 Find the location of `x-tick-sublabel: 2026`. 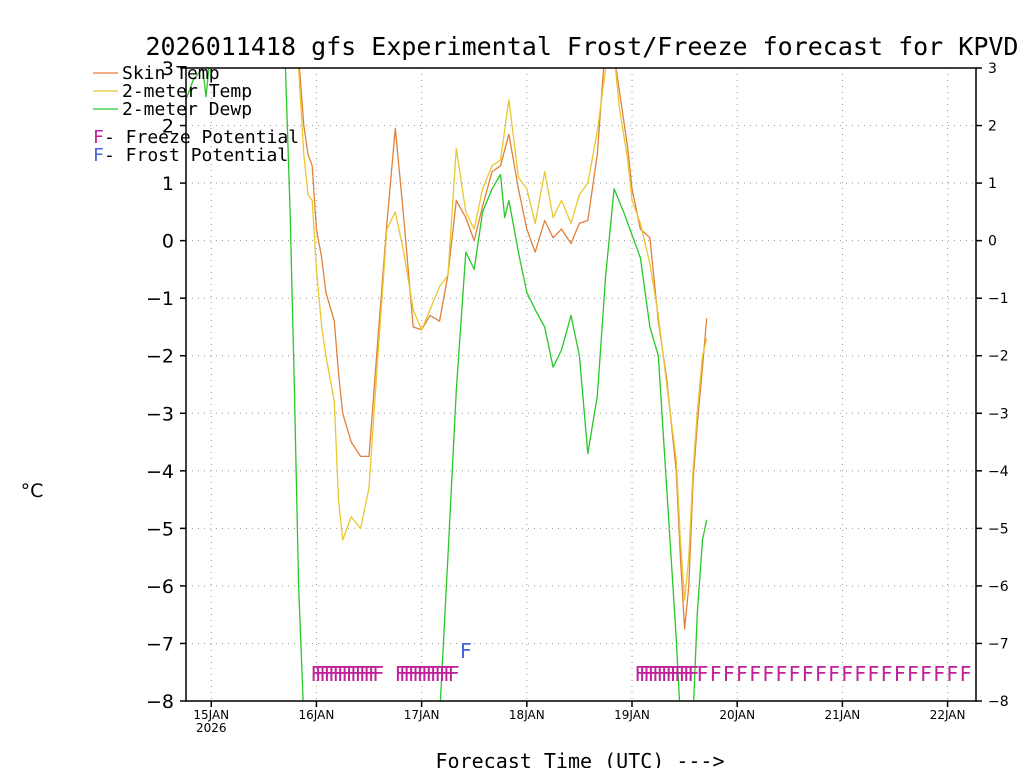

x-tick-sublabel: 2026 is located at coordinates (211, 728).